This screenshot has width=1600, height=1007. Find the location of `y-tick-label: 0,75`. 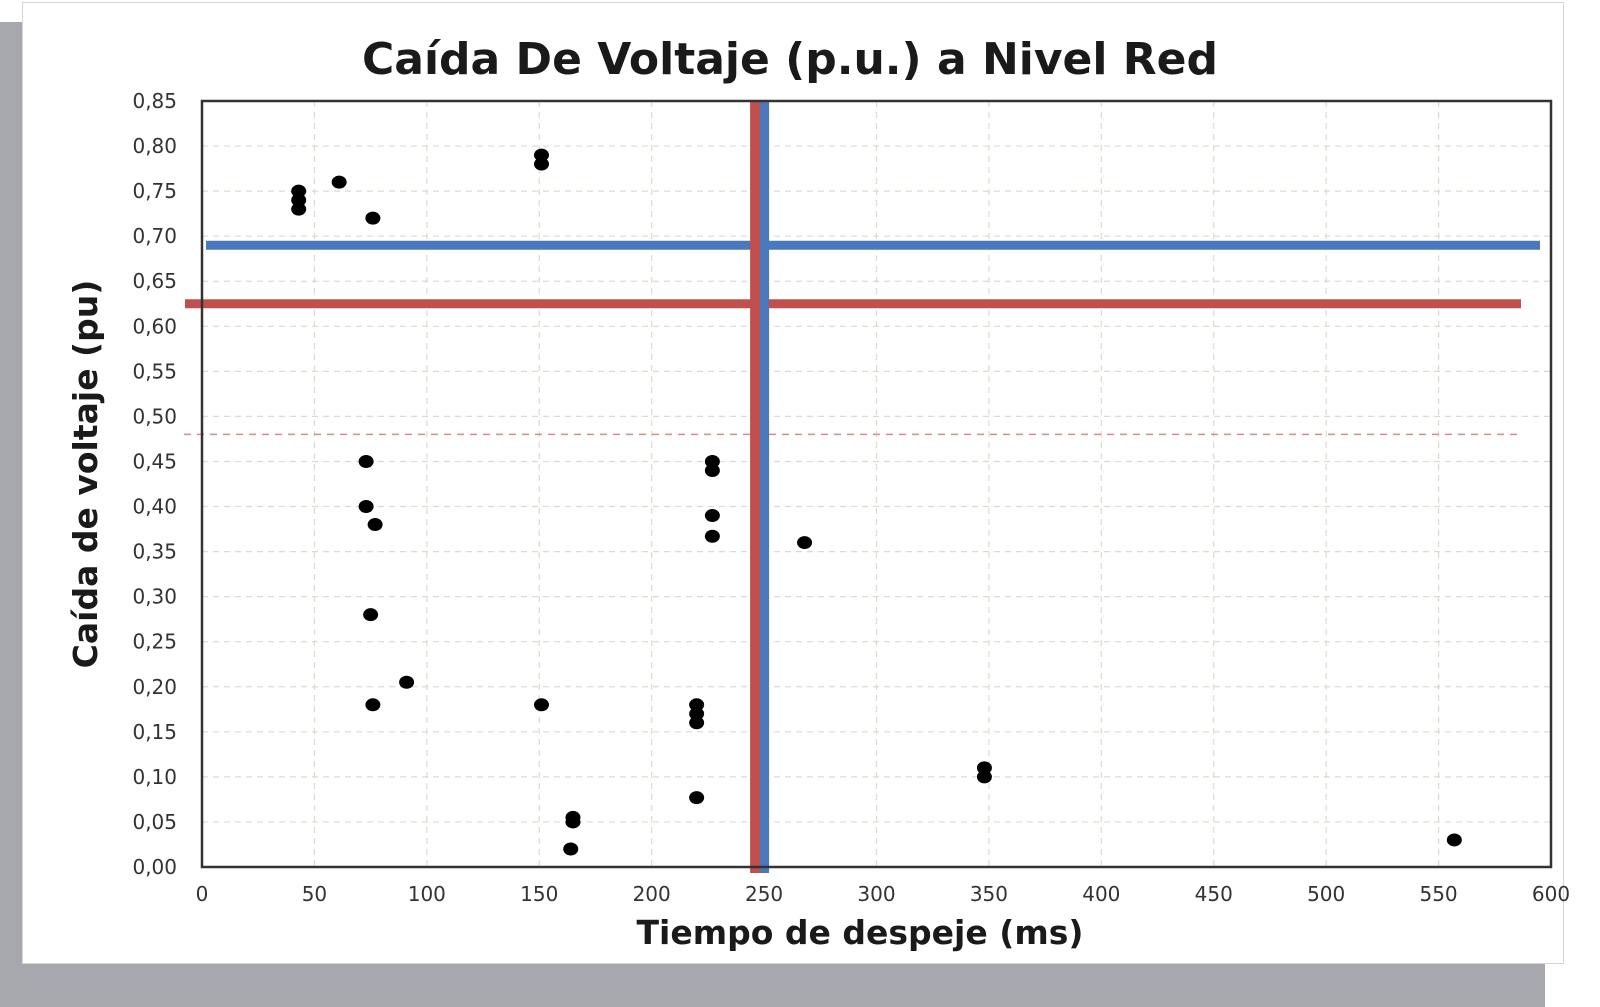

y-tick-label: 0,75 is located at coordinates (154, 191).